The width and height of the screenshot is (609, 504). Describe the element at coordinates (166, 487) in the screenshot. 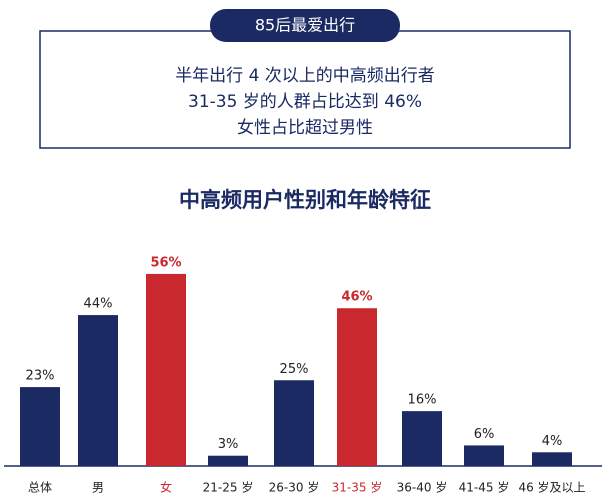

I see `x-tick-label: 女` at that location.